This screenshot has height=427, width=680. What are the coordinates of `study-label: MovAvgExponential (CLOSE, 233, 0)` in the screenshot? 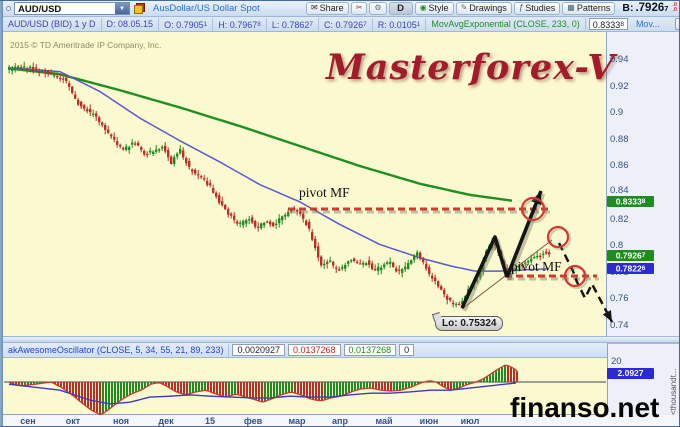 It's located at (506, 24).